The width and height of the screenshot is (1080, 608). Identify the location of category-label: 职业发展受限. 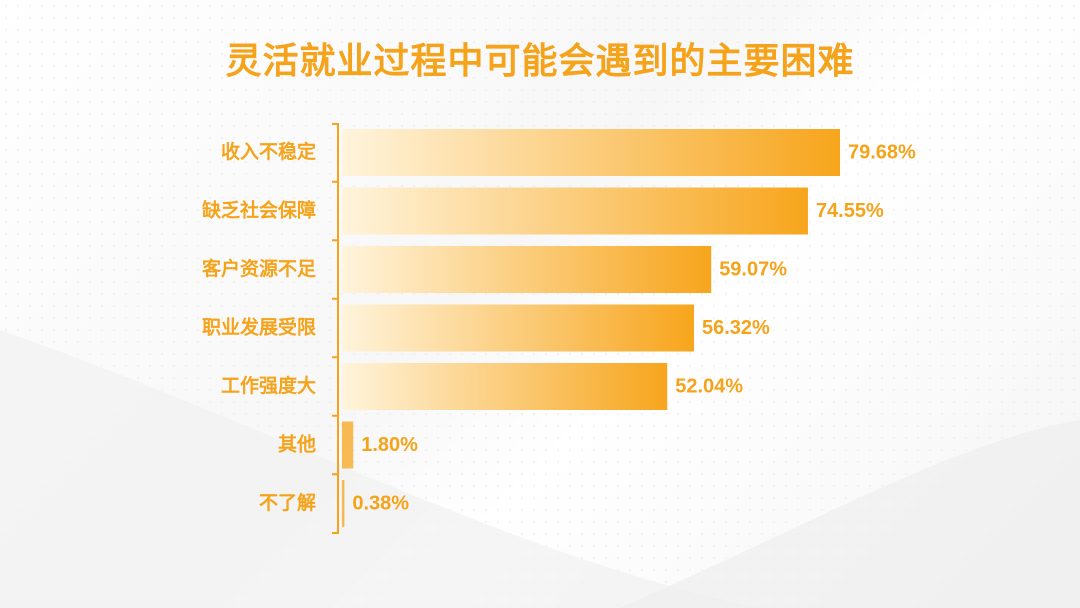
(259, 327).